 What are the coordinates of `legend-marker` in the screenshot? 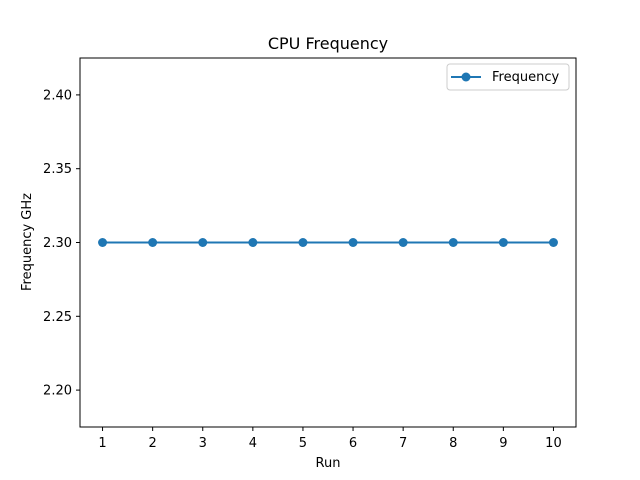 It's located at (466, 77).